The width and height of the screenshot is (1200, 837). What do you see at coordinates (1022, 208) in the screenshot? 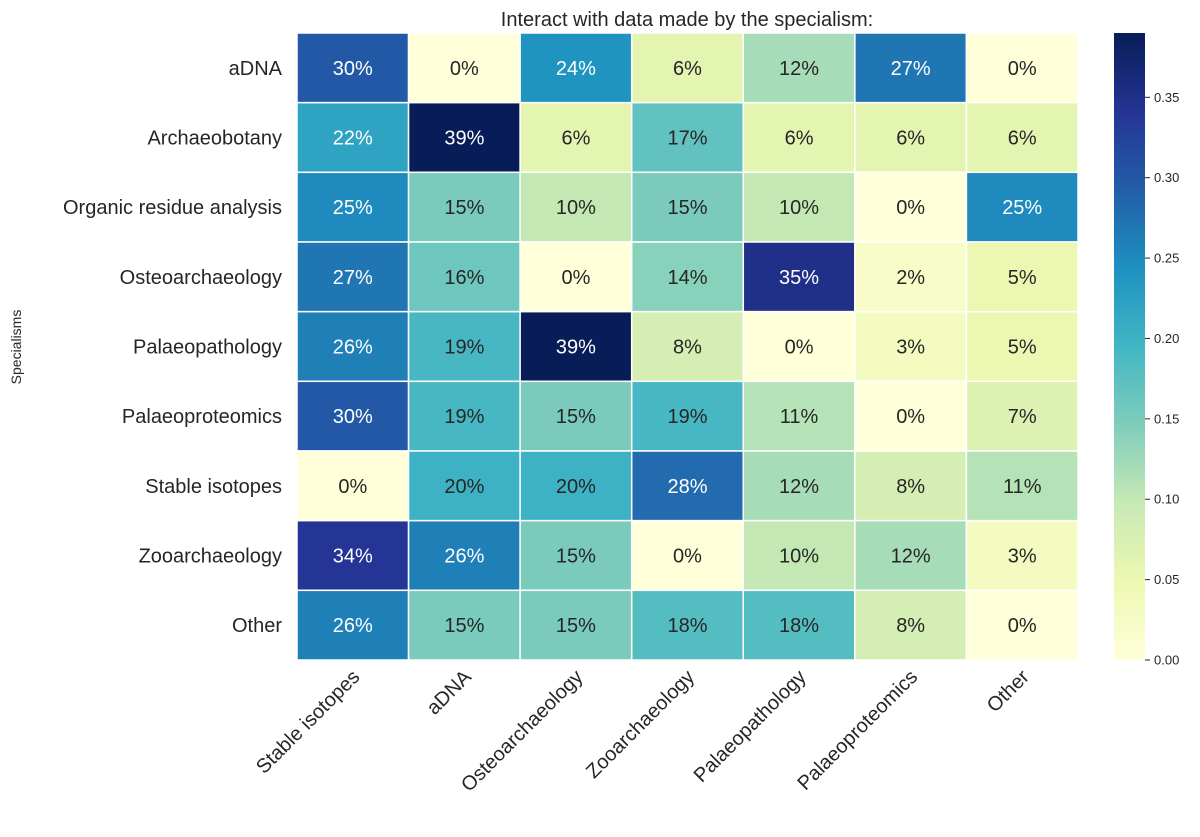
I see `cell-label: 25%` at bounding box center [1022, 208].